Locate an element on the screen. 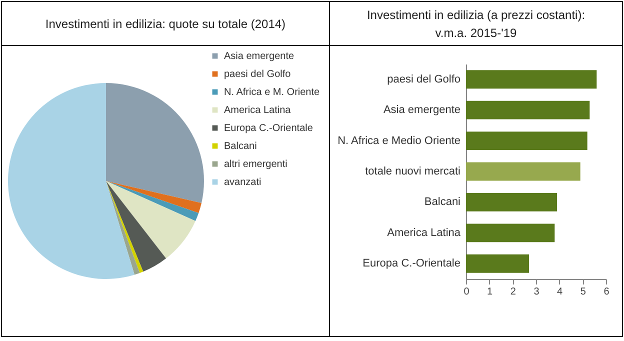 The height and width of the screenshot is (341, 624). legend-label: paesi del Golfo is located at coordinates (258, 74).